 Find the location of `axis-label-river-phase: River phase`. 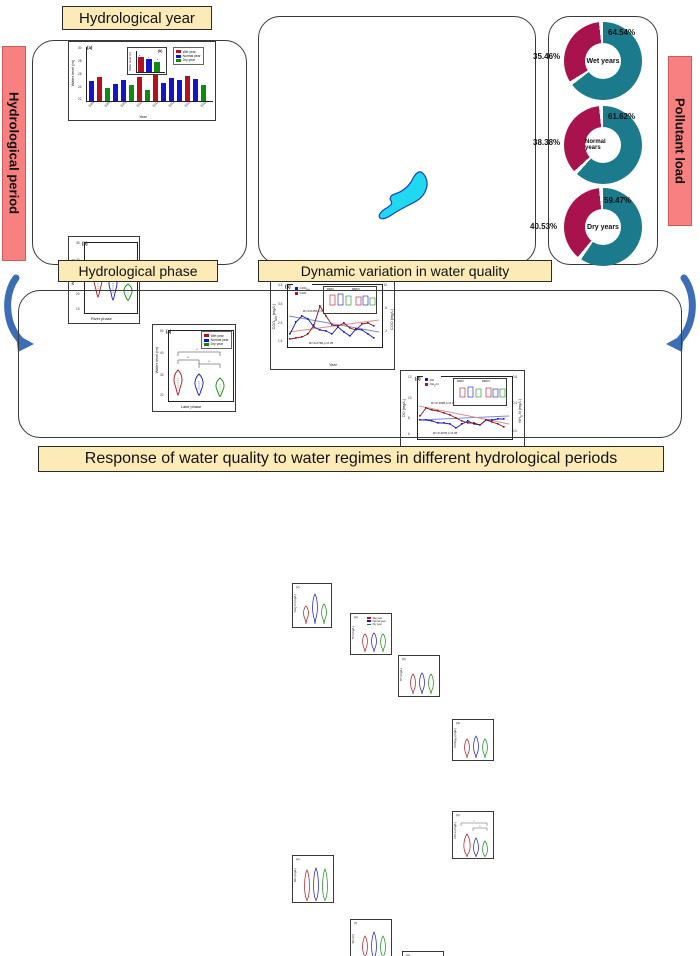

axis-label-river-phase: River phase is located at coordinates (101, 318).